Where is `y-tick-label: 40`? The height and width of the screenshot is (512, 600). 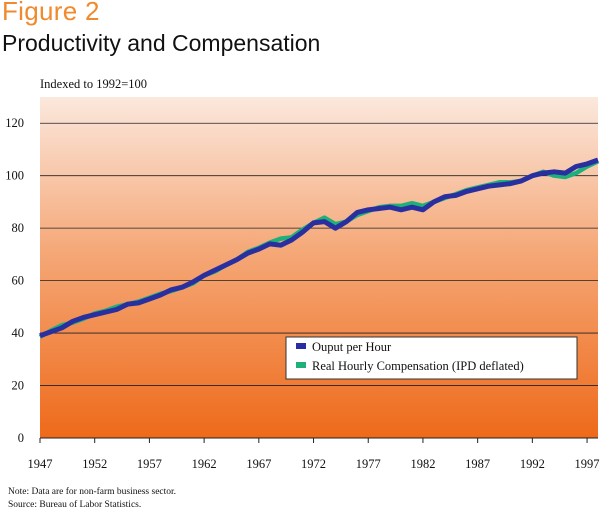
y-tick-label: 40 is located at coordinates (18, 333).